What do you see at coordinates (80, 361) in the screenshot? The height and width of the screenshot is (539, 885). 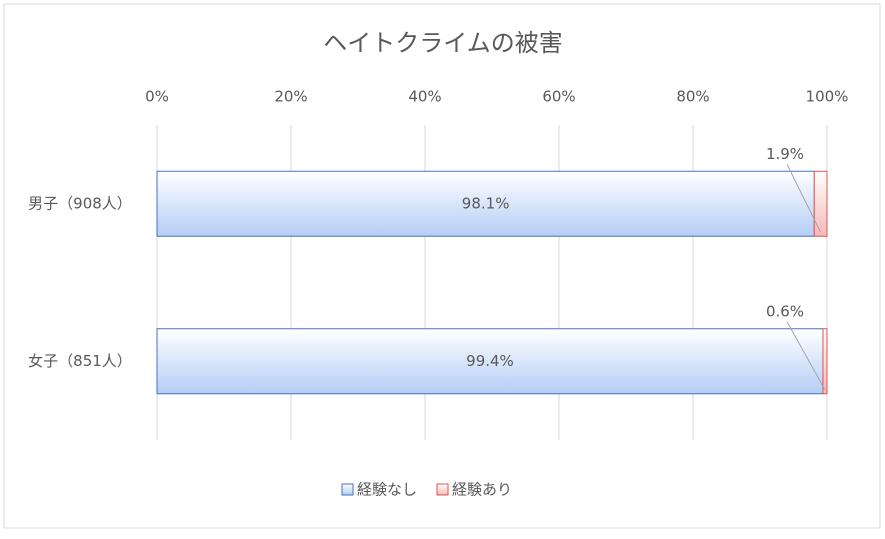 I see `y-tick-label: 女子（851人）` at bounding box center [80, 361].